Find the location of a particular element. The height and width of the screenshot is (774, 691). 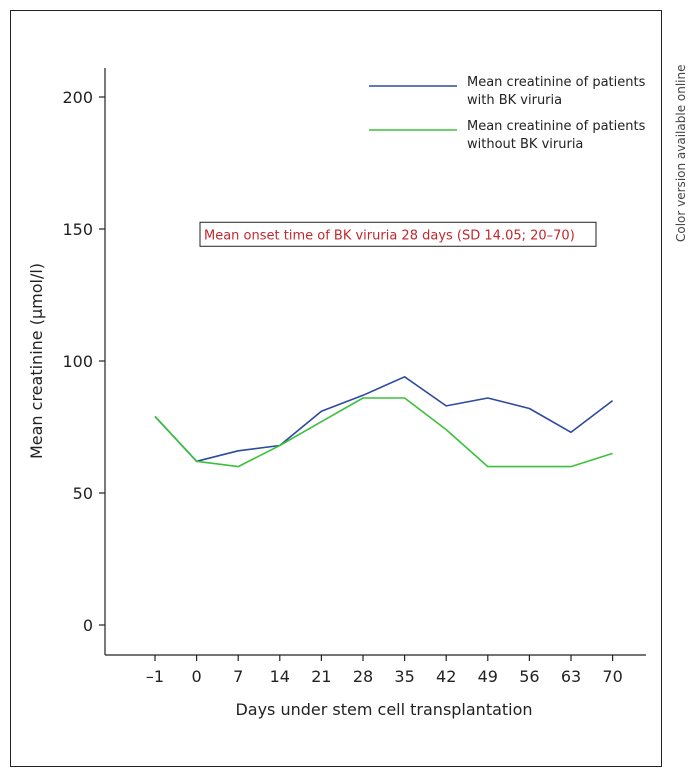

annotation-box is located at coordinates (398, 234).